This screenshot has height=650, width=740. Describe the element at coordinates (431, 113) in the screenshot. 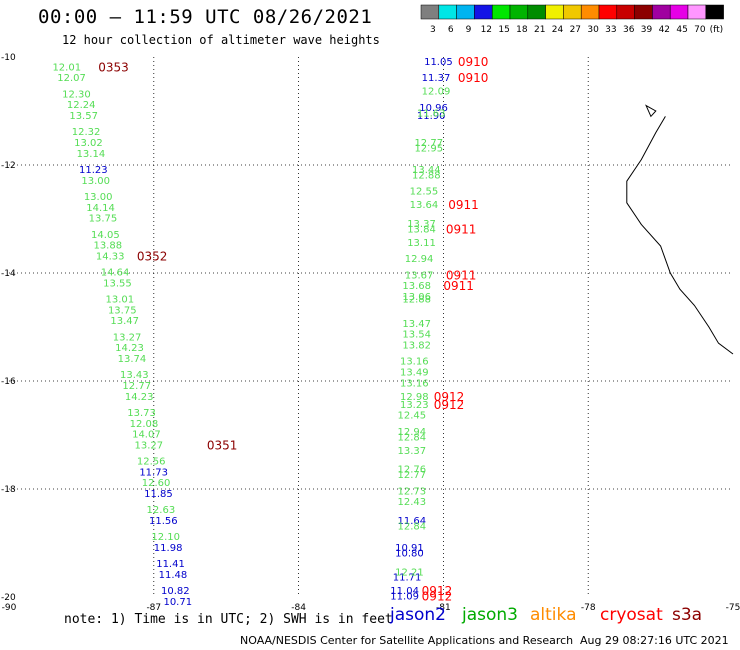

I see `swh-label-jason3: 11.63` at that location.